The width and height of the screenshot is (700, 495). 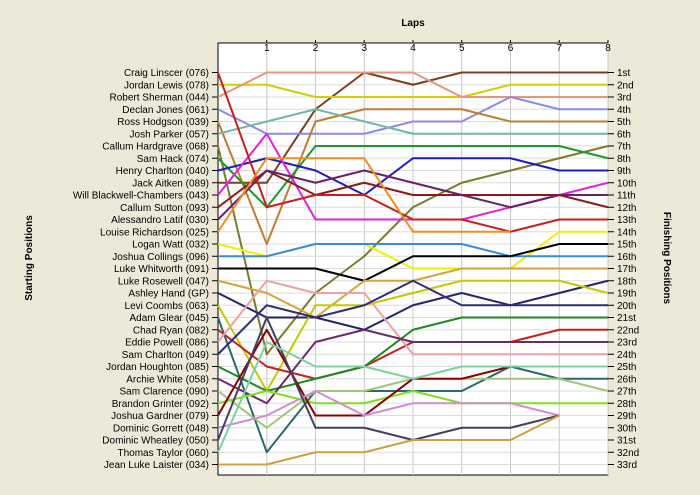 What do you see at coordinates (624, 98) in the screenshot?
I see `finish-position-label: 3rd` at bounding box center [624, 98].